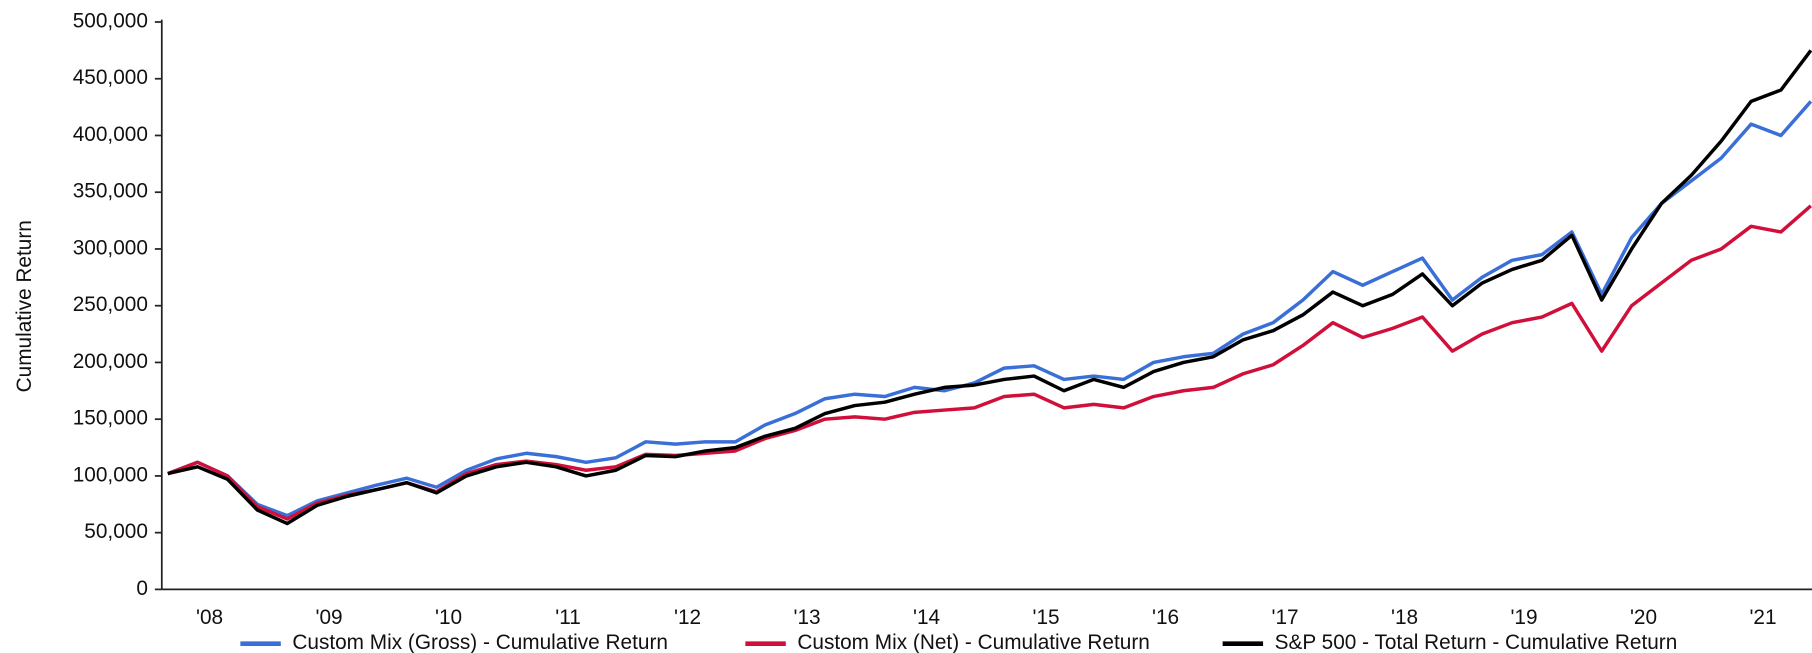  I want to click on y-tick-label: 50,000, so click(116, 531).